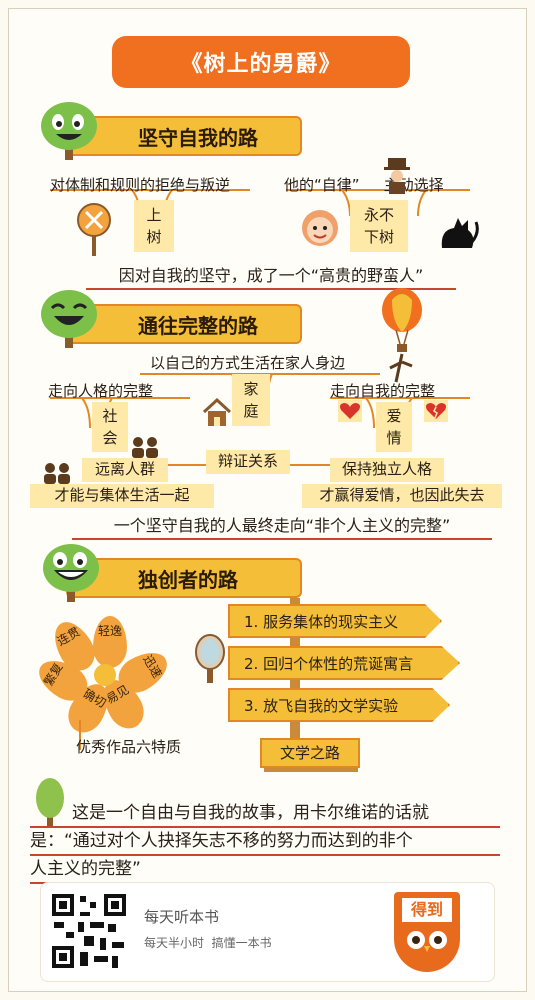  Describe the element at coordinates (344, 663) in the screenshot. I see `sign-fable: 2. 回归个体性的荒诞寓言` at that location.